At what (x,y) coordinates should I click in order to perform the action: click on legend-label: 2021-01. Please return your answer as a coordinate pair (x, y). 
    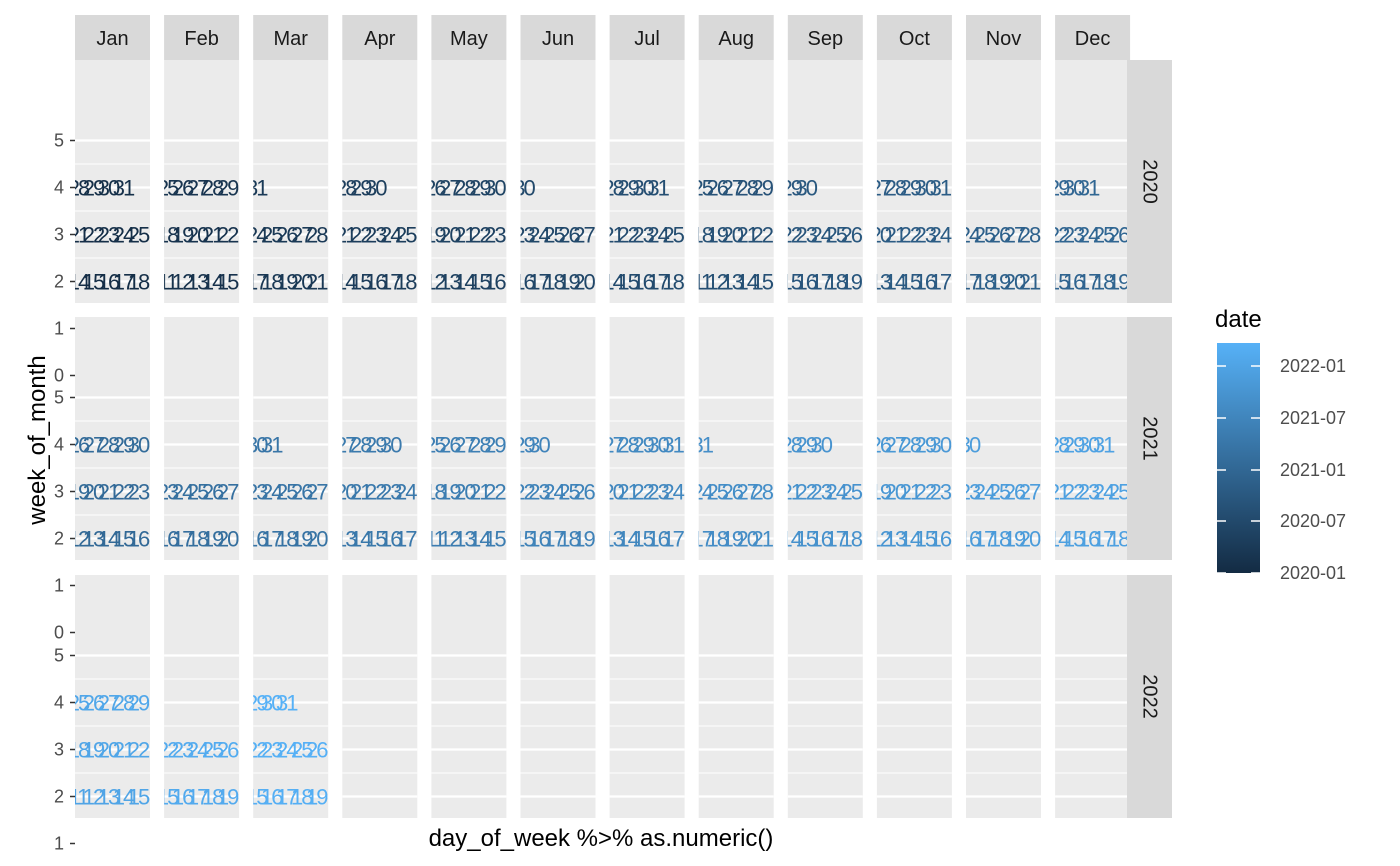
    Looking at the image, I should click on (1313, 470).